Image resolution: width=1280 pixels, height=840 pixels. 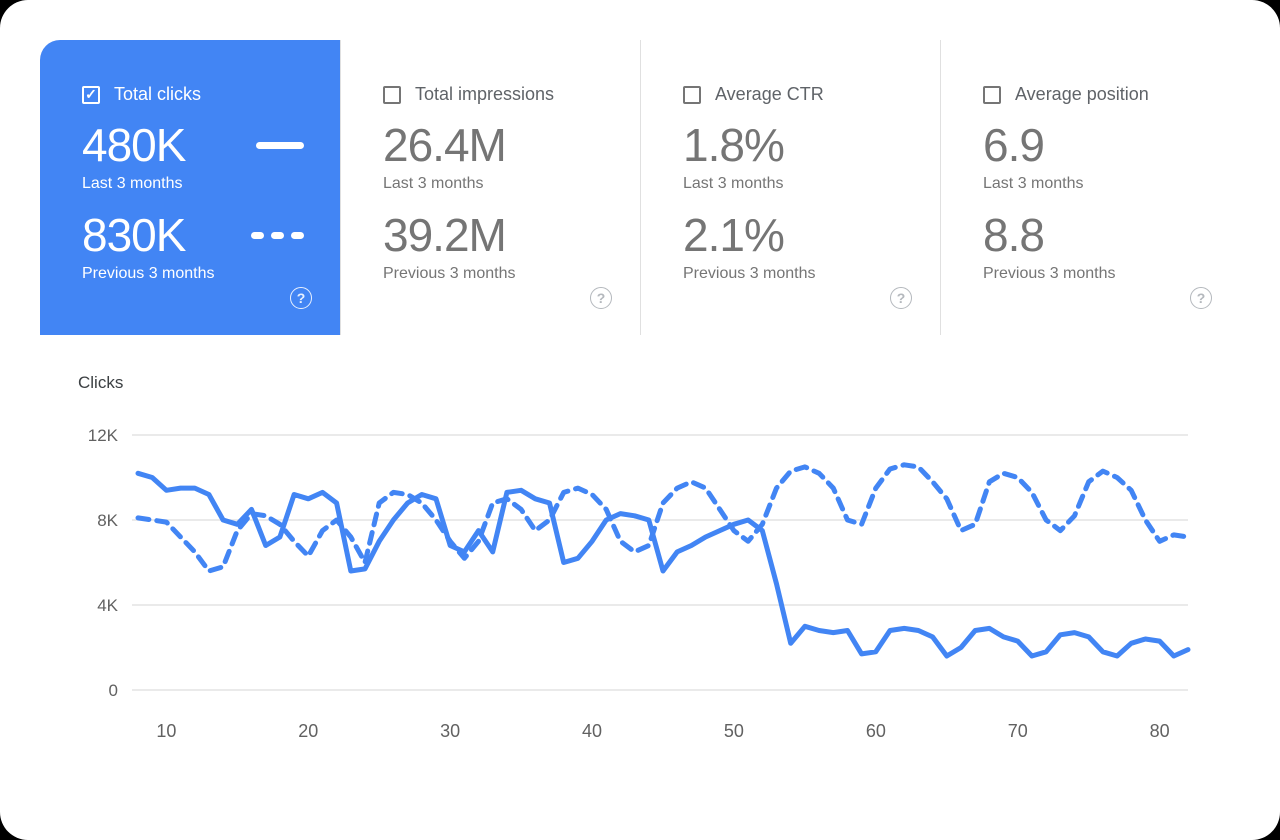 I want to click on current-value-row: 1.8%, so click(x=811, y=145).